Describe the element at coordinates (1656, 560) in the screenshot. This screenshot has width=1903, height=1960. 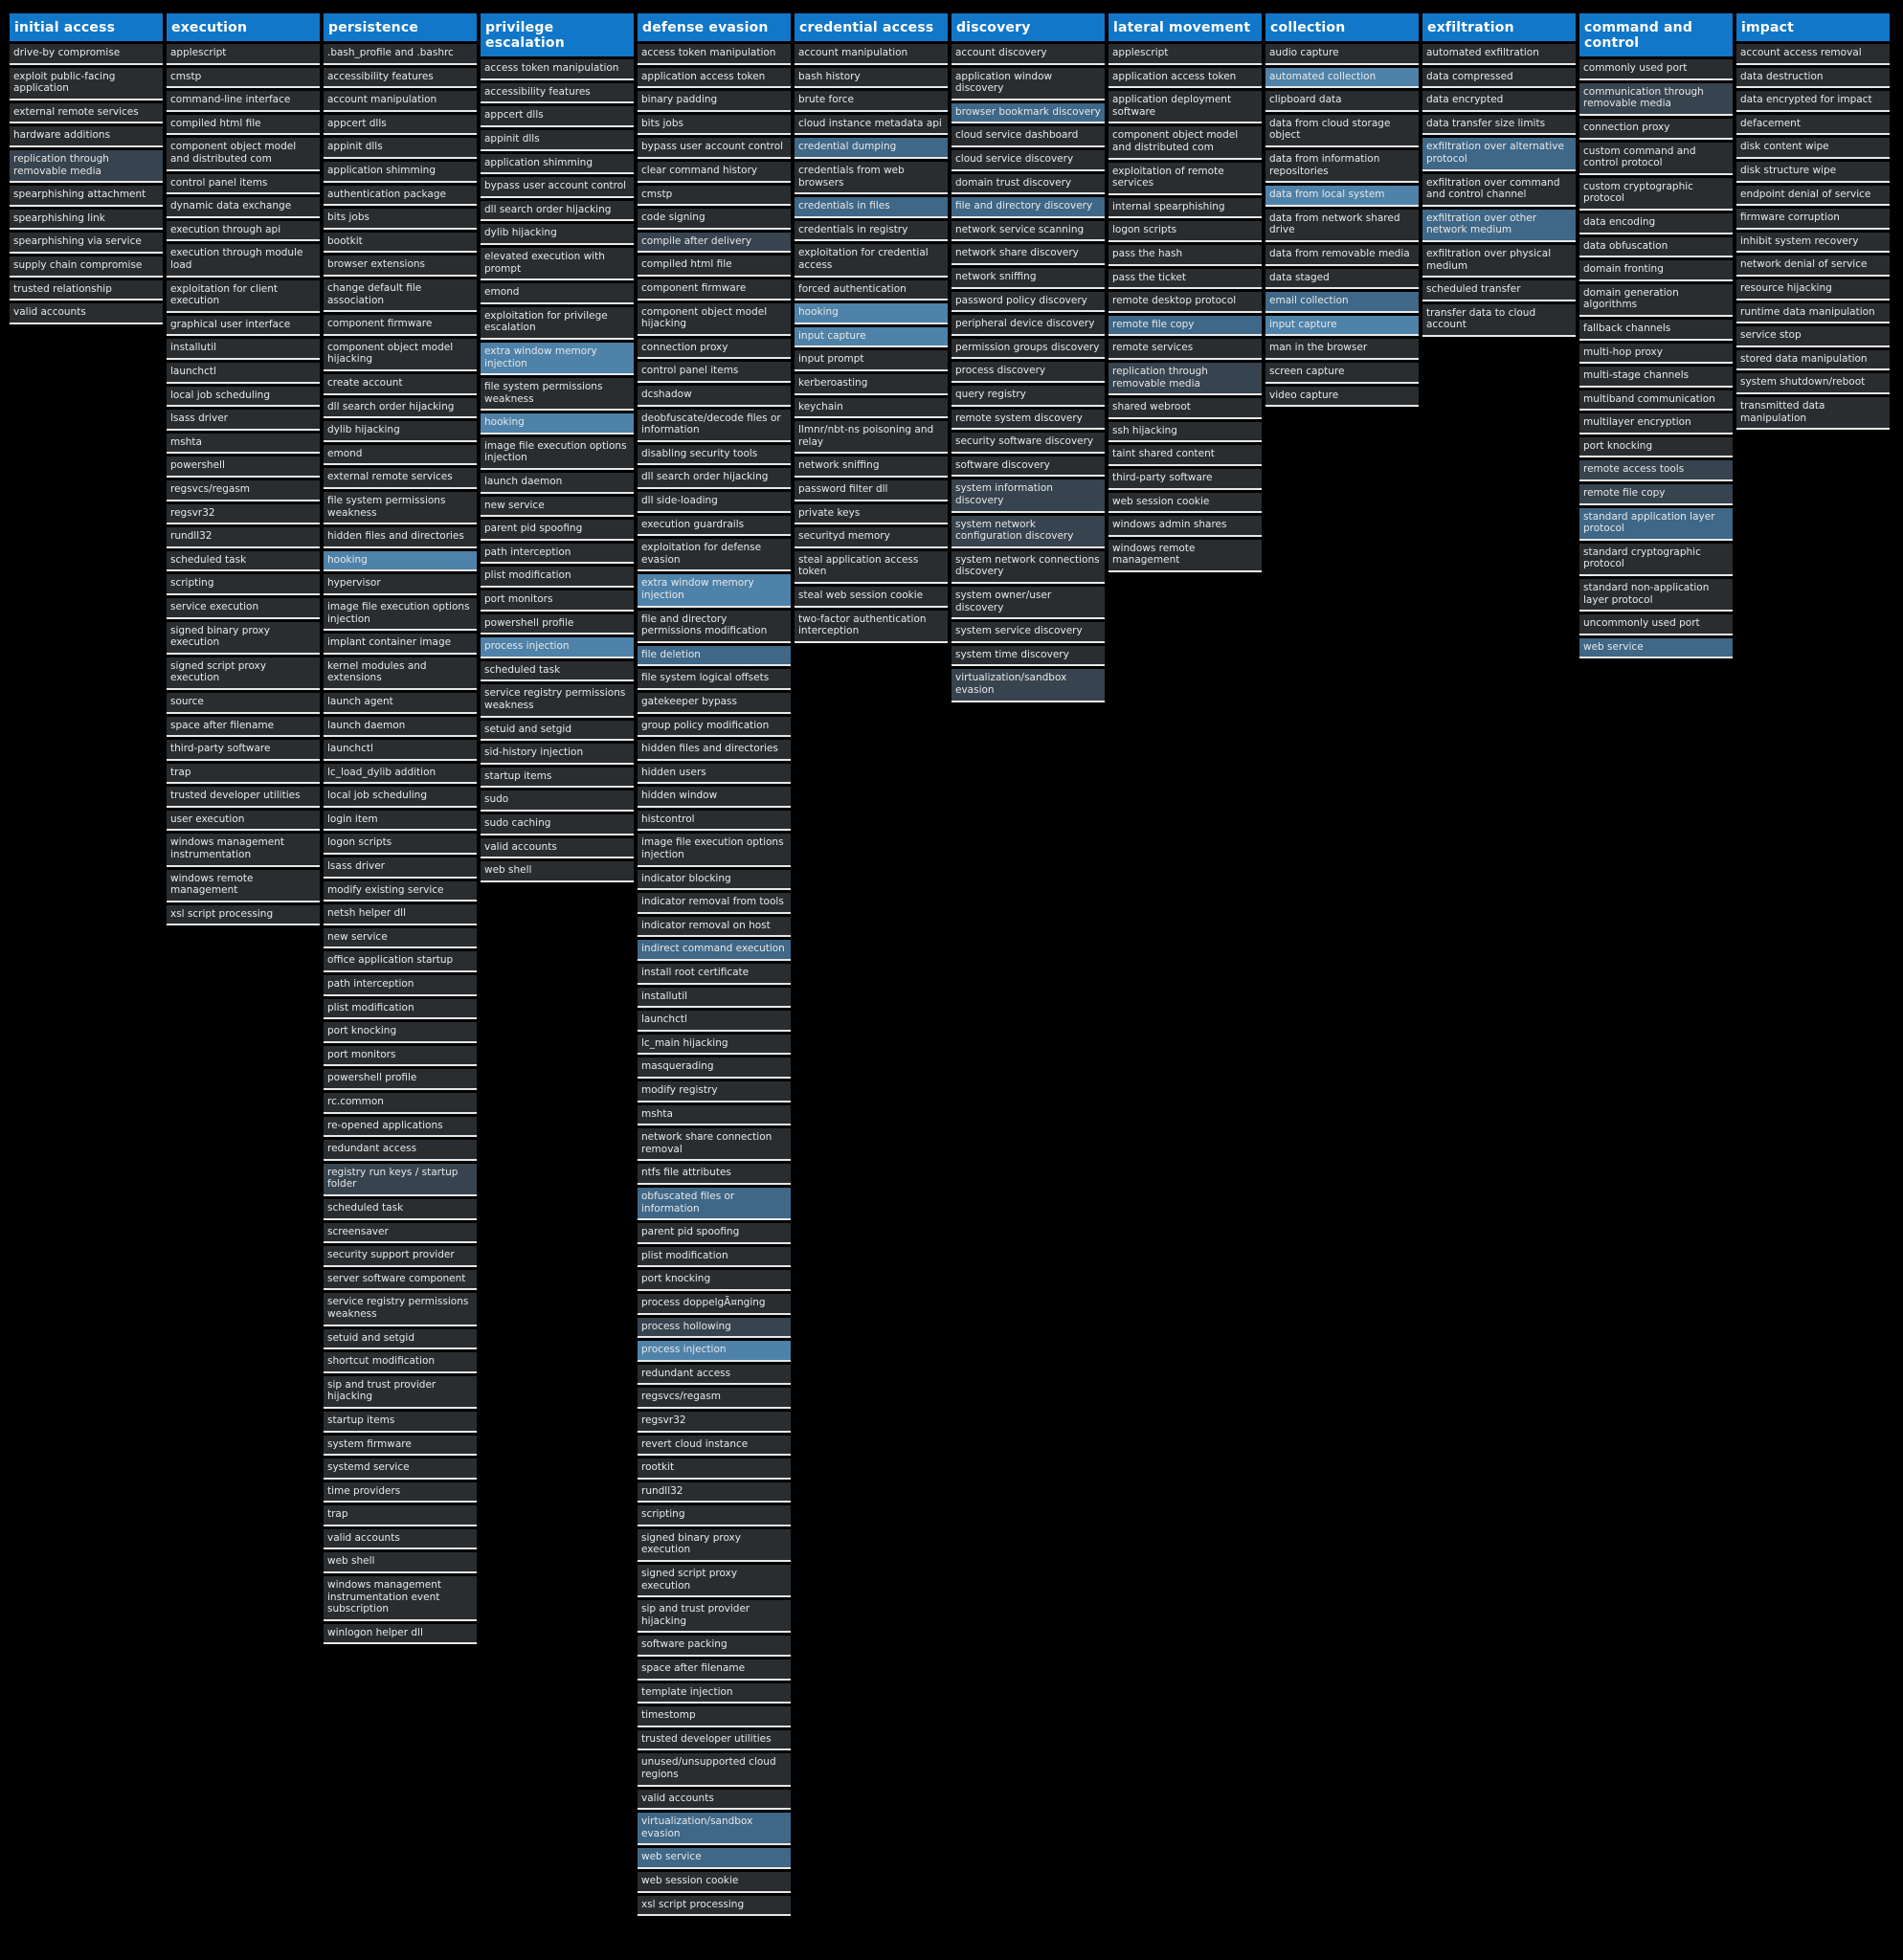
I see `technique-standard-cryptographic-protocol: standard cryptographic protocol` at that location.